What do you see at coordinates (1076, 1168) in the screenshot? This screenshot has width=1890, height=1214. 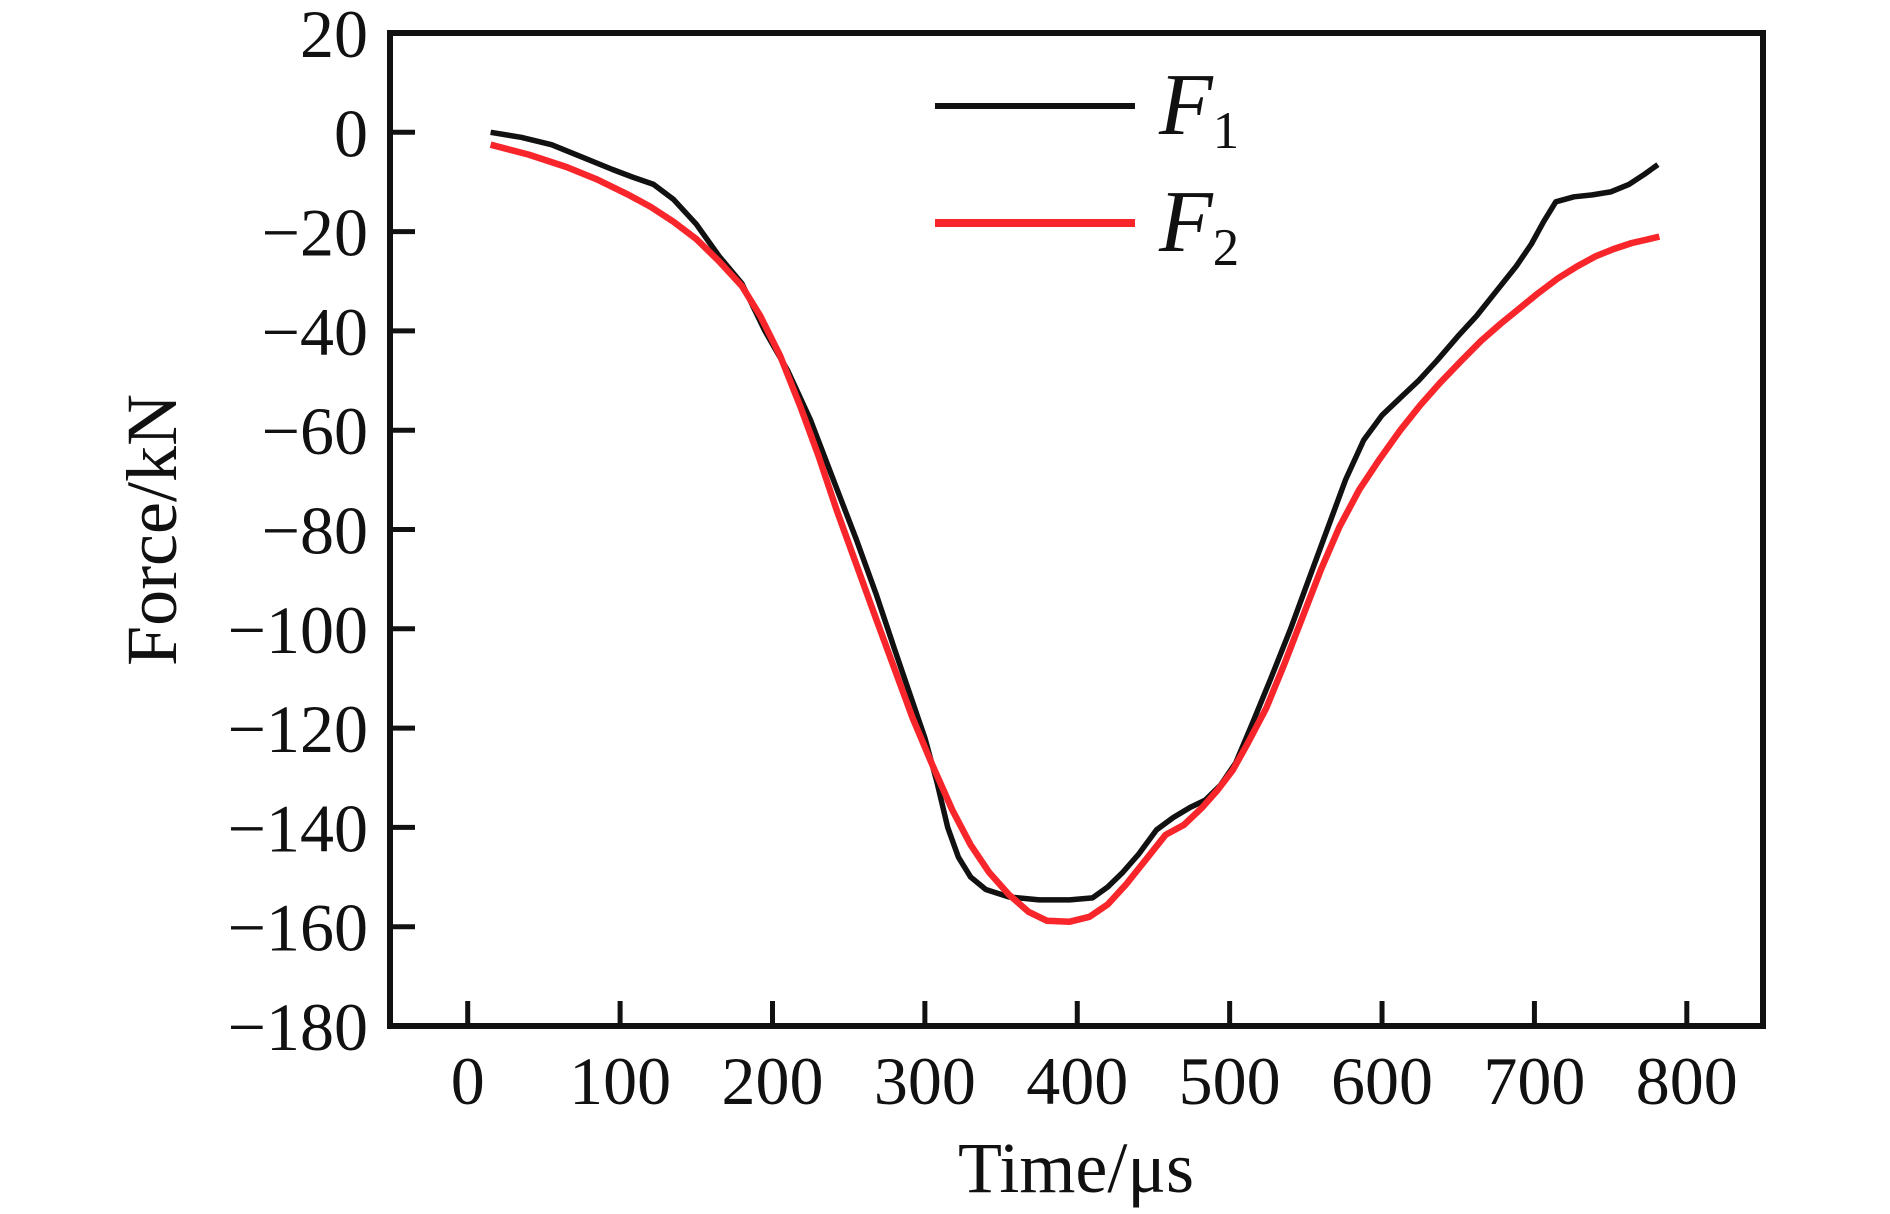 I see `x-axis-title: Time/μs` at bounding box center [1076, 1168].